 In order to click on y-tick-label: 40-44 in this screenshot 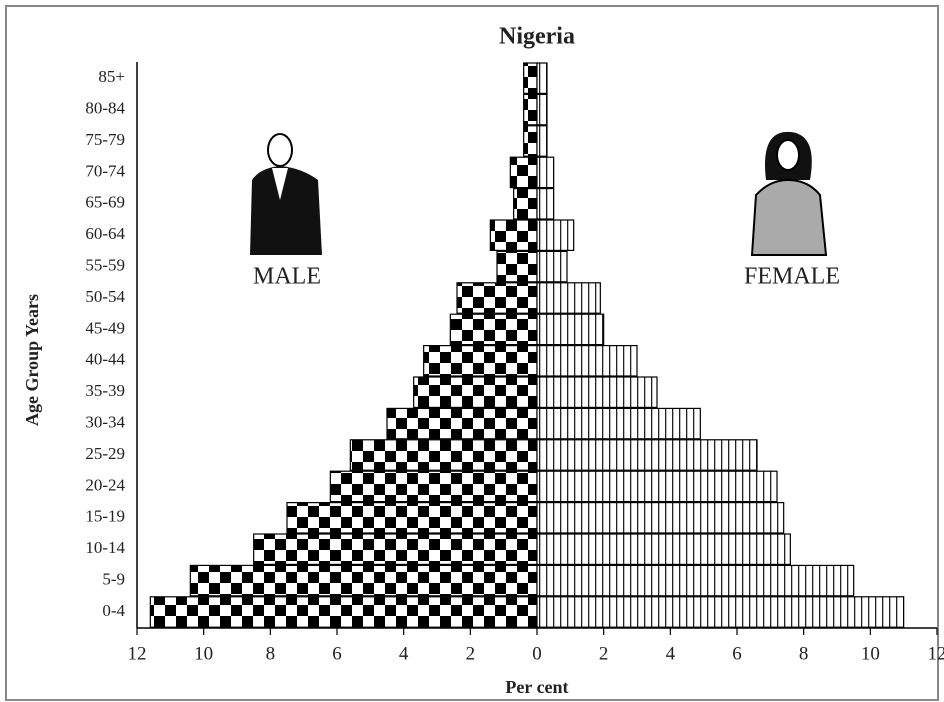, I will do `click(105, 359)`.